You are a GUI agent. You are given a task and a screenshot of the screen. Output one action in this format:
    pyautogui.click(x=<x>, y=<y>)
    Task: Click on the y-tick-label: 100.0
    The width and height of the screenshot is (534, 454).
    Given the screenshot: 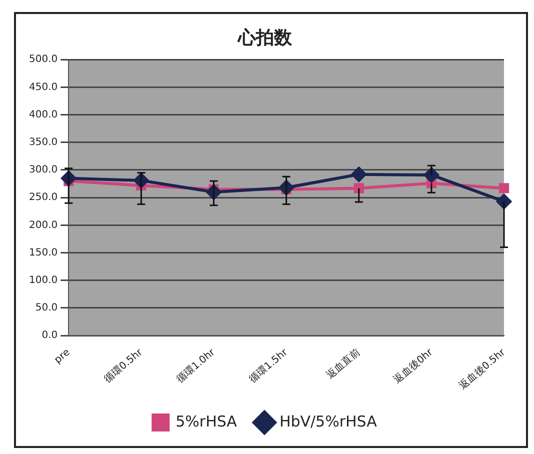 What is the action you would take?
    pyautogui.click(x=43, y=280)
    